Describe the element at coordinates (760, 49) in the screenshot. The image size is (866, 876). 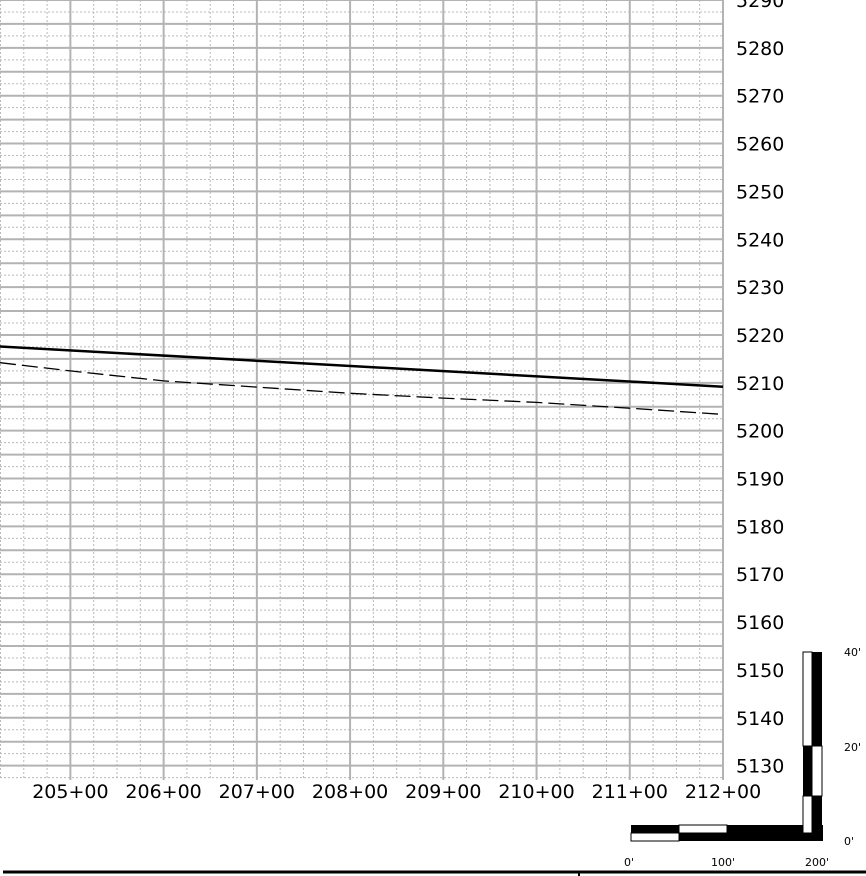
I see `elevation-tick-label: 5280` at that location.